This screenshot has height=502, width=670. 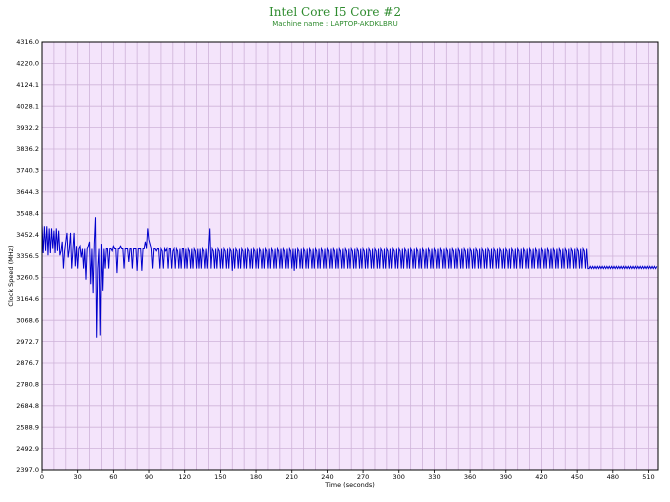 I want to click on y-tick-label: 3740.3, so click(x=27, y=171).